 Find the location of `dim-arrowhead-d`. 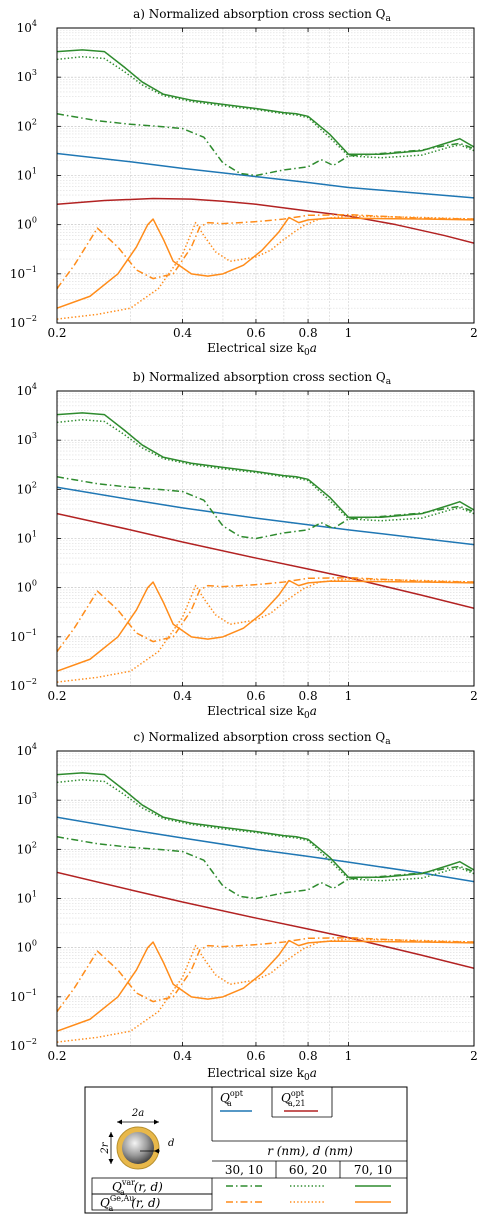

dim-arrowhead-d is located at coordinates (156, 1151).